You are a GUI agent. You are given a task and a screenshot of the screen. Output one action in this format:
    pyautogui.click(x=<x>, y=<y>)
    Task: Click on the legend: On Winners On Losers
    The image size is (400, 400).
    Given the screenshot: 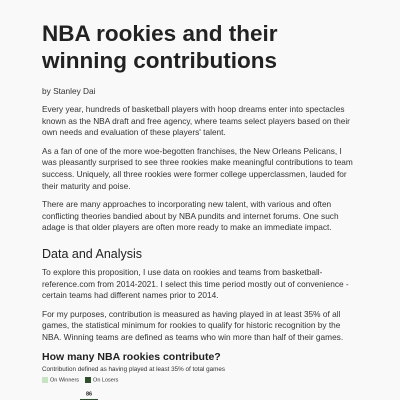 What is the action you would take?
    pyautogui.click(x=200, y=379)
    